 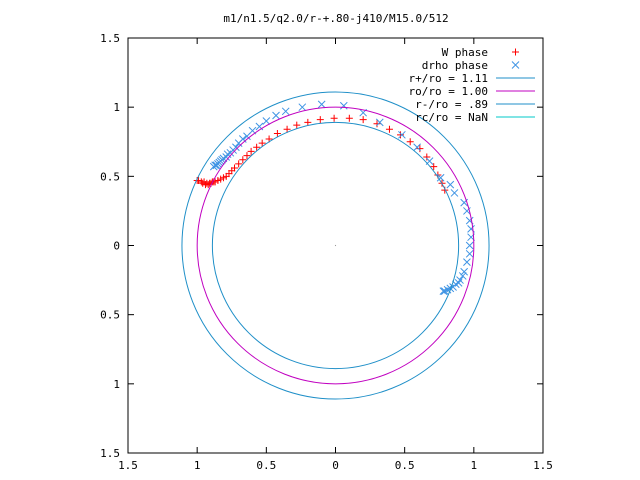 What do you see at coordinates (335, 465) in the screenshot?
I see `x-tick-label: 0` at bounding box center [335, 465].